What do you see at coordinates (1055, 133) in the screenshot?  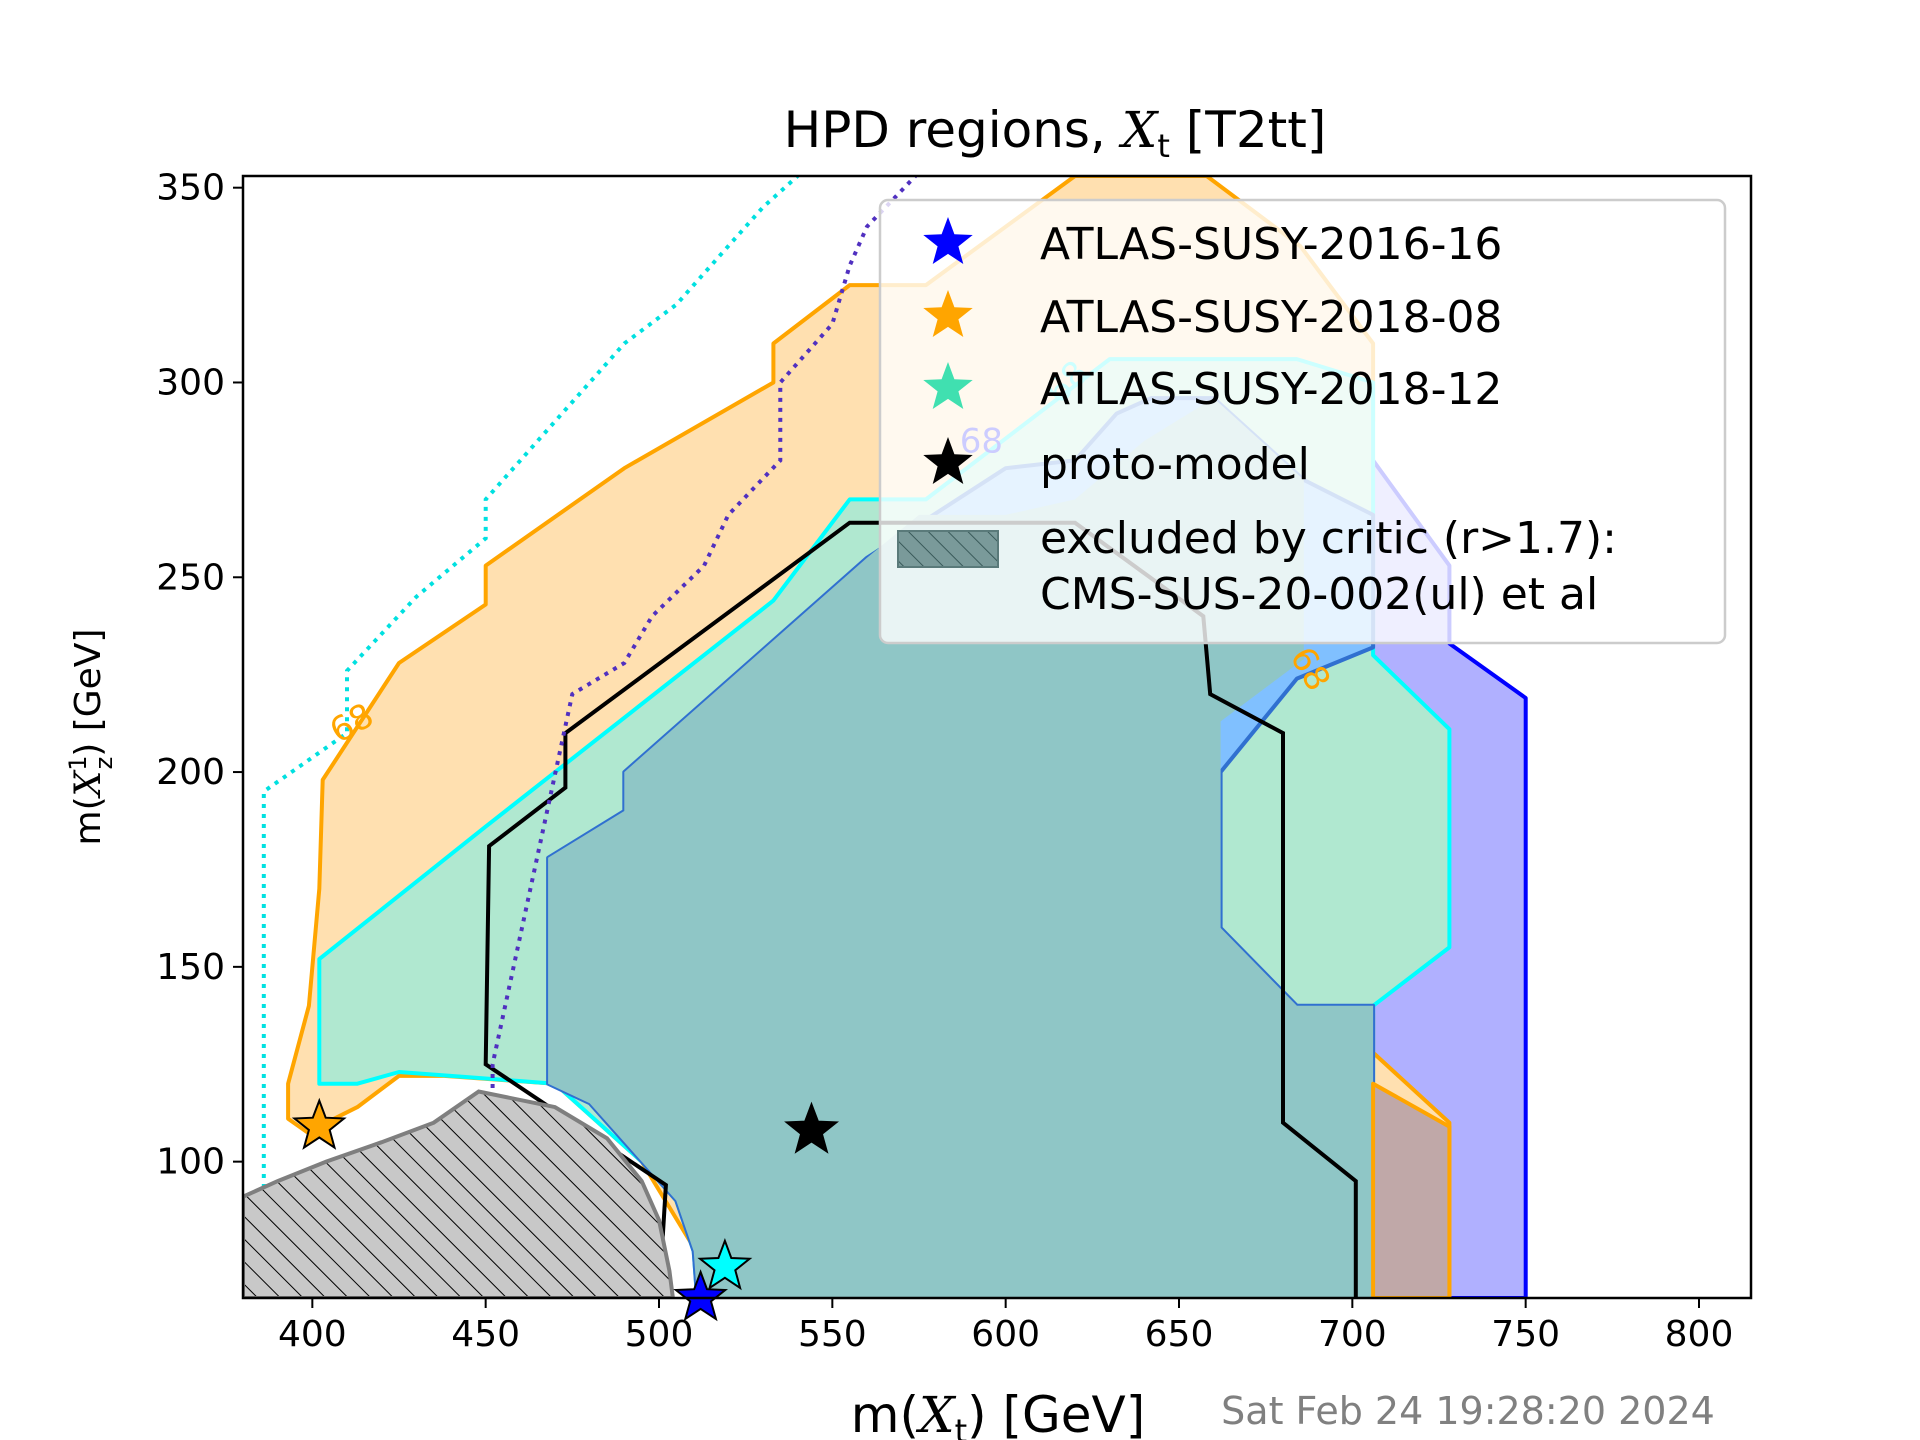 I see `chart-title: HPD regions, Xt [T2tt]` at bounding box center [1055, 133].